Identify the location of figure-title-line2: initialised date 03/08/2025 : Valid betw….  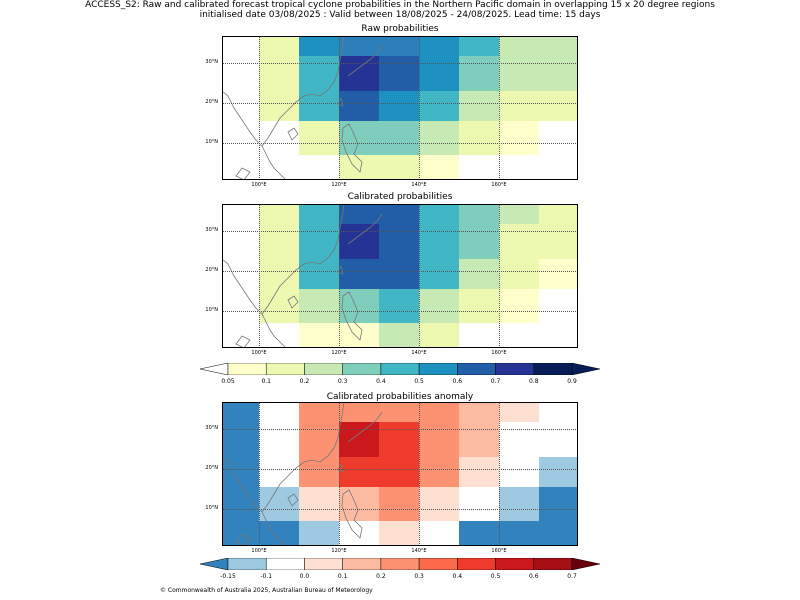
(400, 15).